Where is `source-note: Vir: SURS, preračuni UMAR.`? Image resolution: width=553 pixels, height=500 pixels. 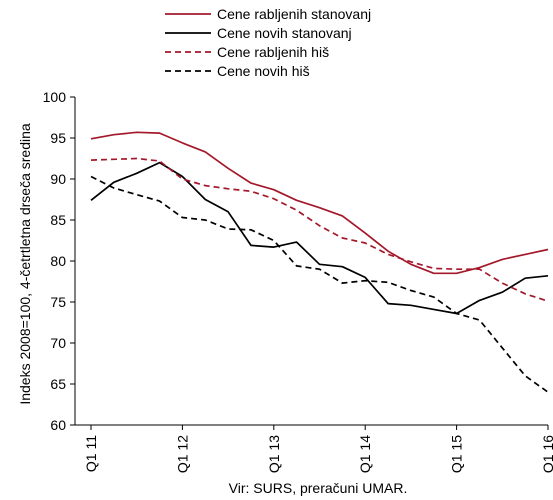
source-note: Vir: SURS, preračuni UMAR. is located at coordinates (318, 488).